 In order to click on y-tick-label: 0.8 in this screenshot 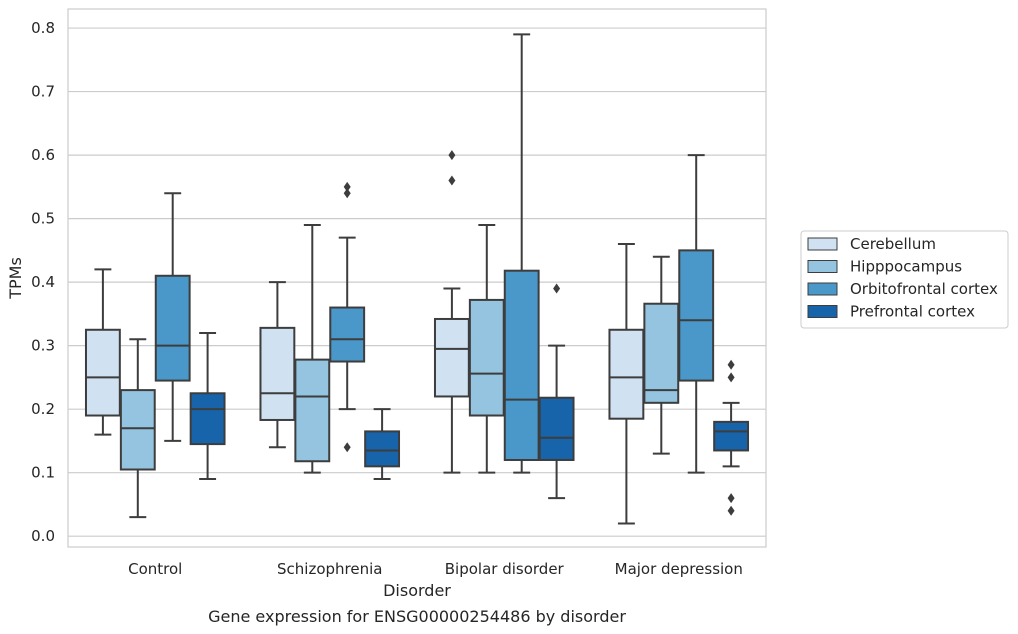, I will do `click(43, 28)`.